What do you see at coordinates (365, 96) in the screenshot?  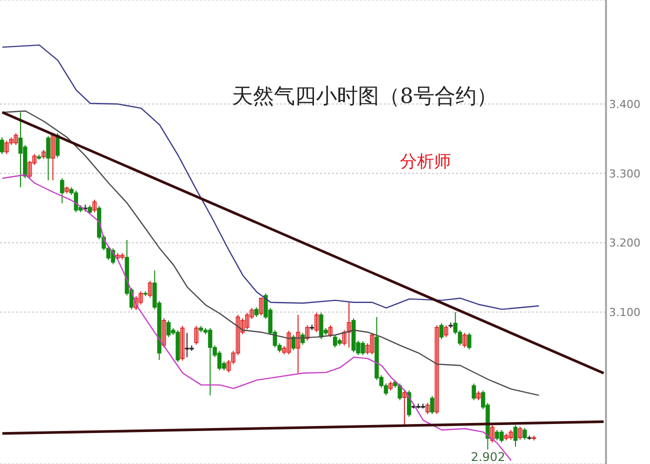 I see `text: 天然气四小时图（8号合约）` at bounding box center [365, 96].